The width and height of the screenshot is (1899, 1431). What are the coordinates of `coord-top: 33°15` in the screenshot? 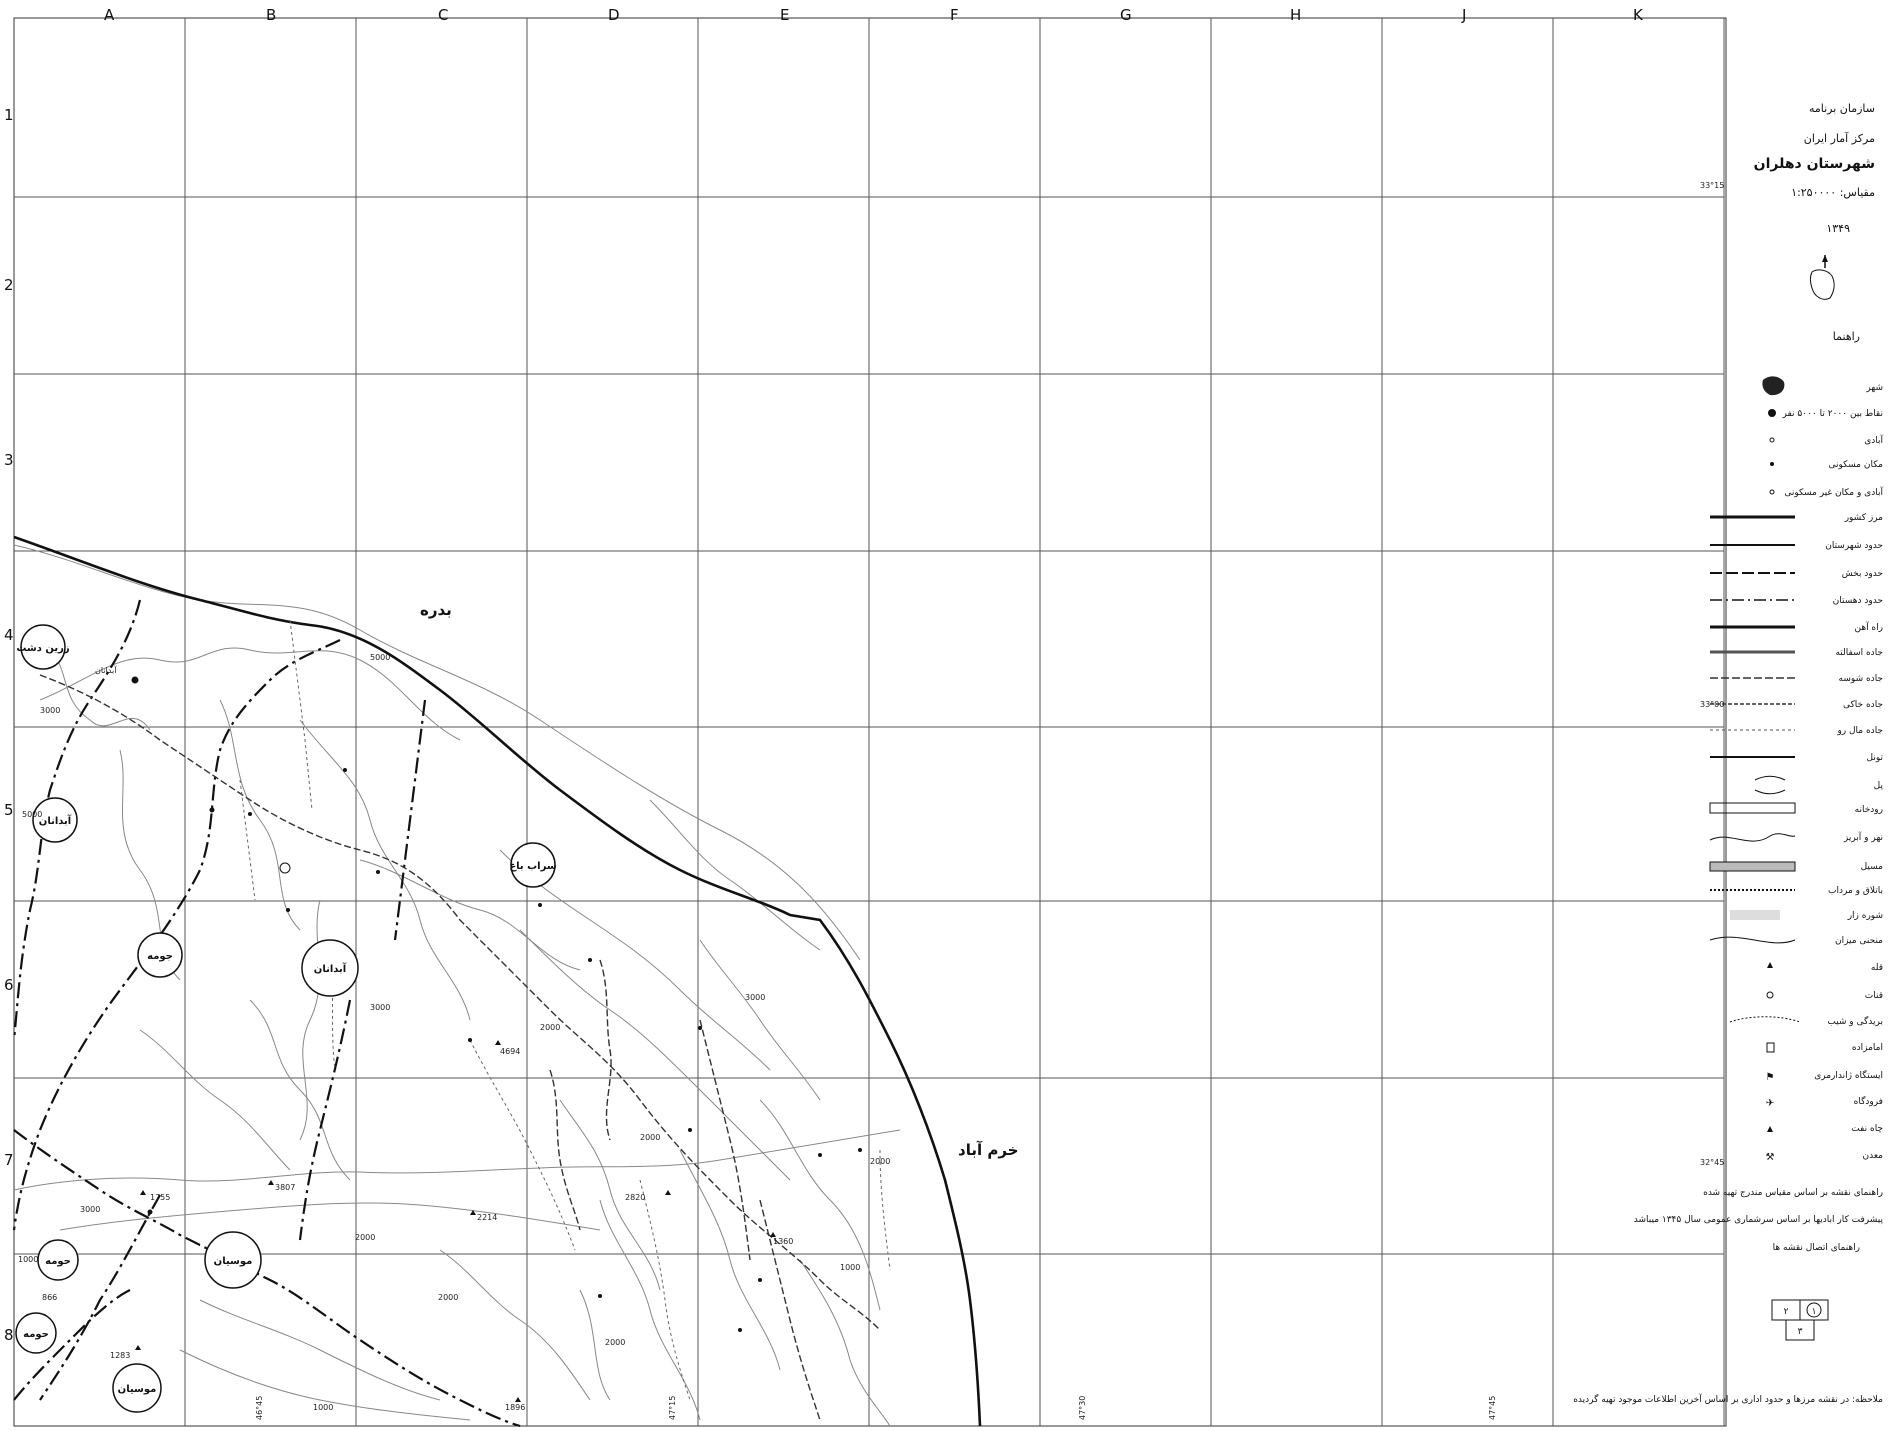 It's located at (1712, 185).